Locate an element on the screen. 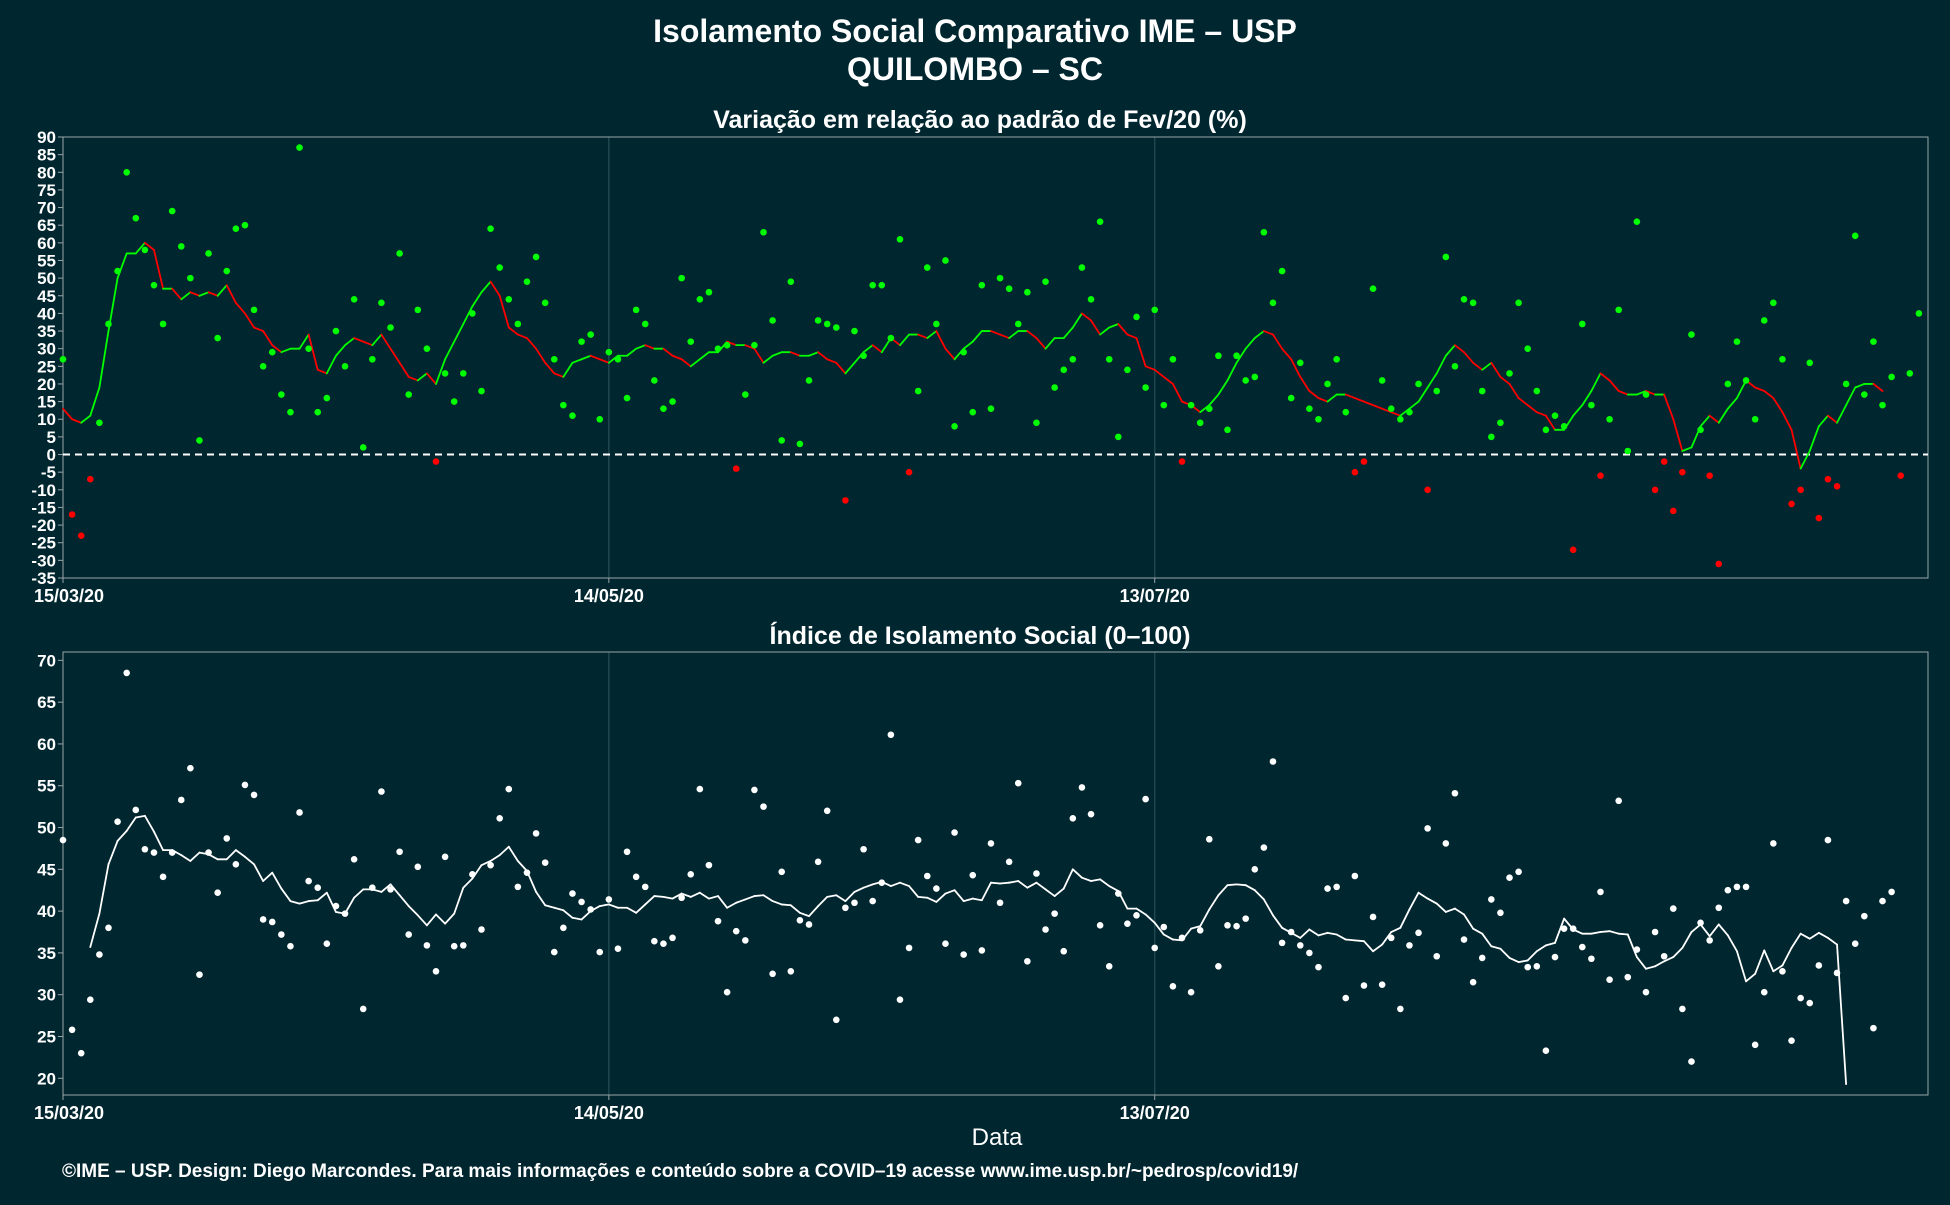  y-tick-label: -5 is located at coordinates (48, 472).